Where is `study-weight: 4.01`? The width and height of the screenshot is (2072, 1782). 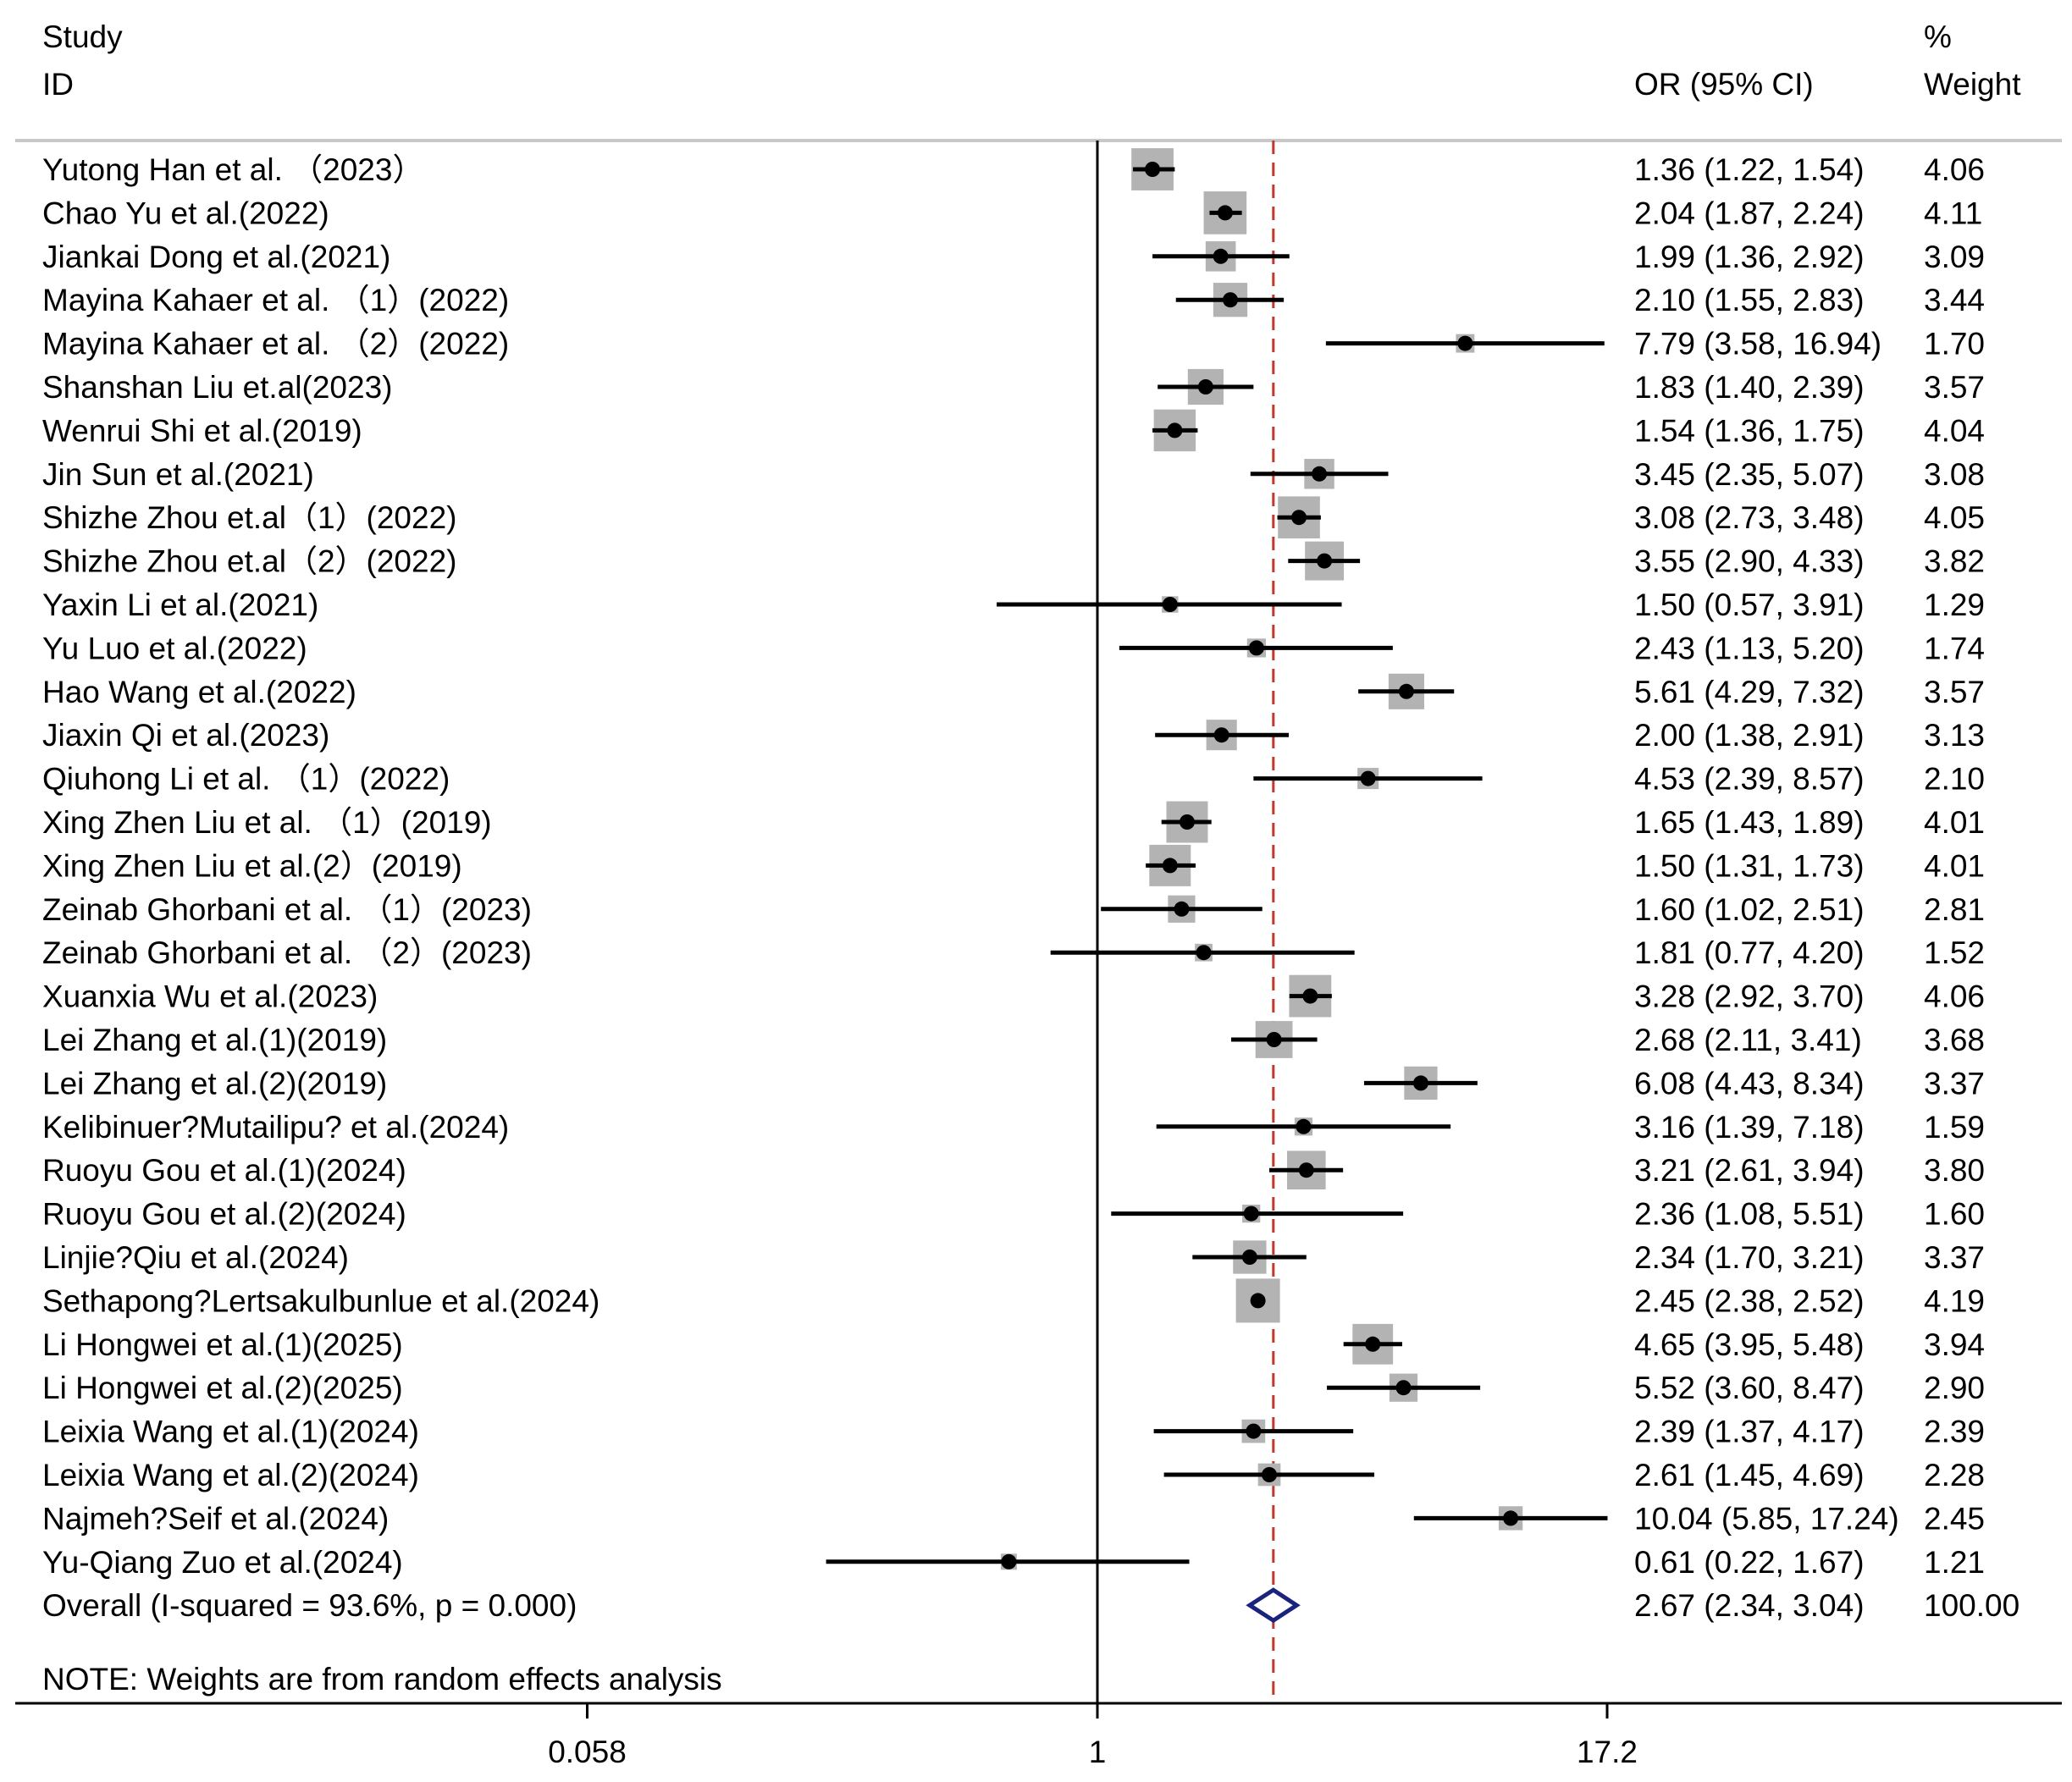
study-weight: 4.01 is located at coordinates (1954, 822).